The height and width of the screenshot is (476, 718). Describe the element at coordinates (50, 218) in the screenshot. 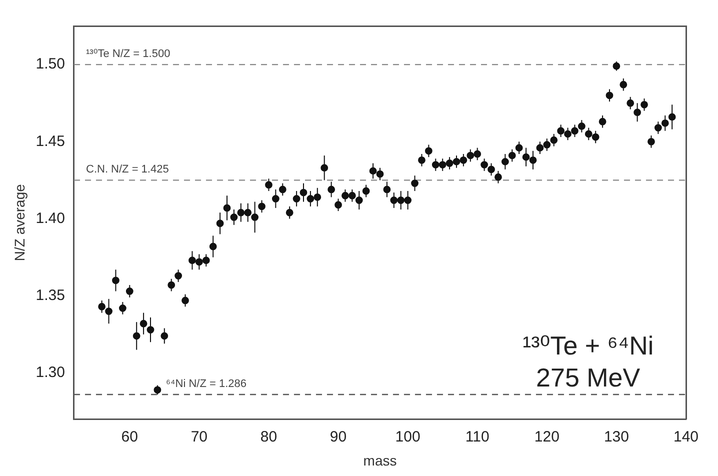

I see `y-tick-label: 1.40` at that location.